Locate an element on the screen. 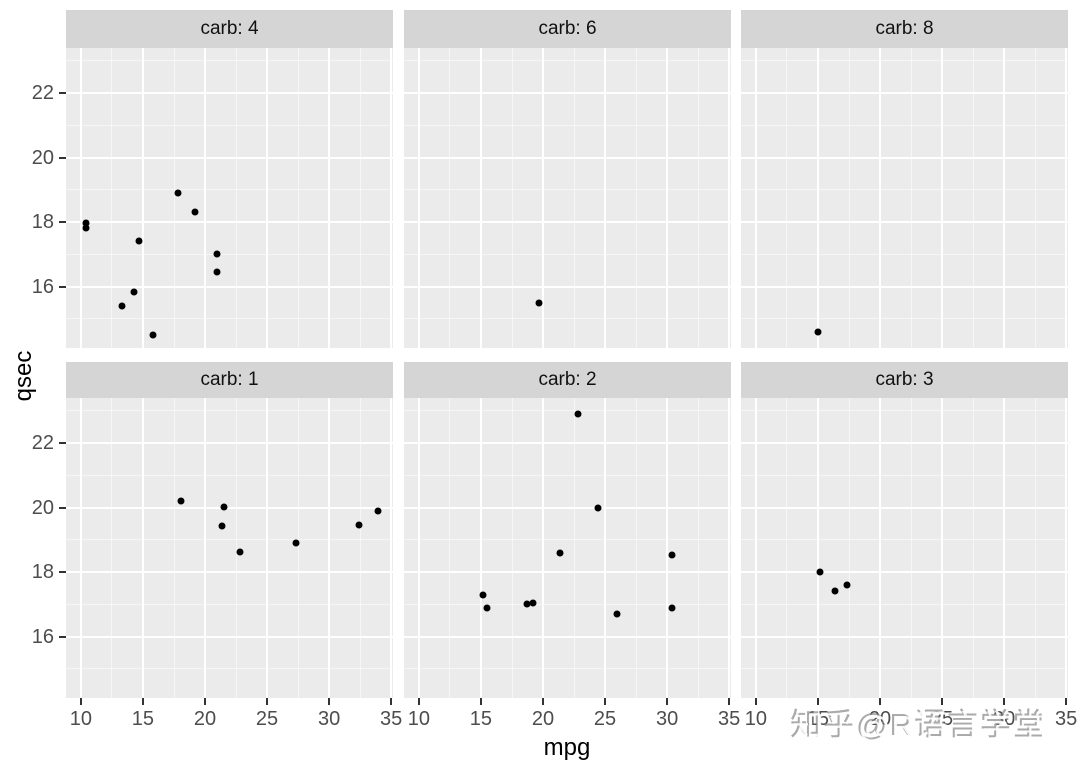  x-axis-tick-label: 10 is located at coordinates (756, 719).